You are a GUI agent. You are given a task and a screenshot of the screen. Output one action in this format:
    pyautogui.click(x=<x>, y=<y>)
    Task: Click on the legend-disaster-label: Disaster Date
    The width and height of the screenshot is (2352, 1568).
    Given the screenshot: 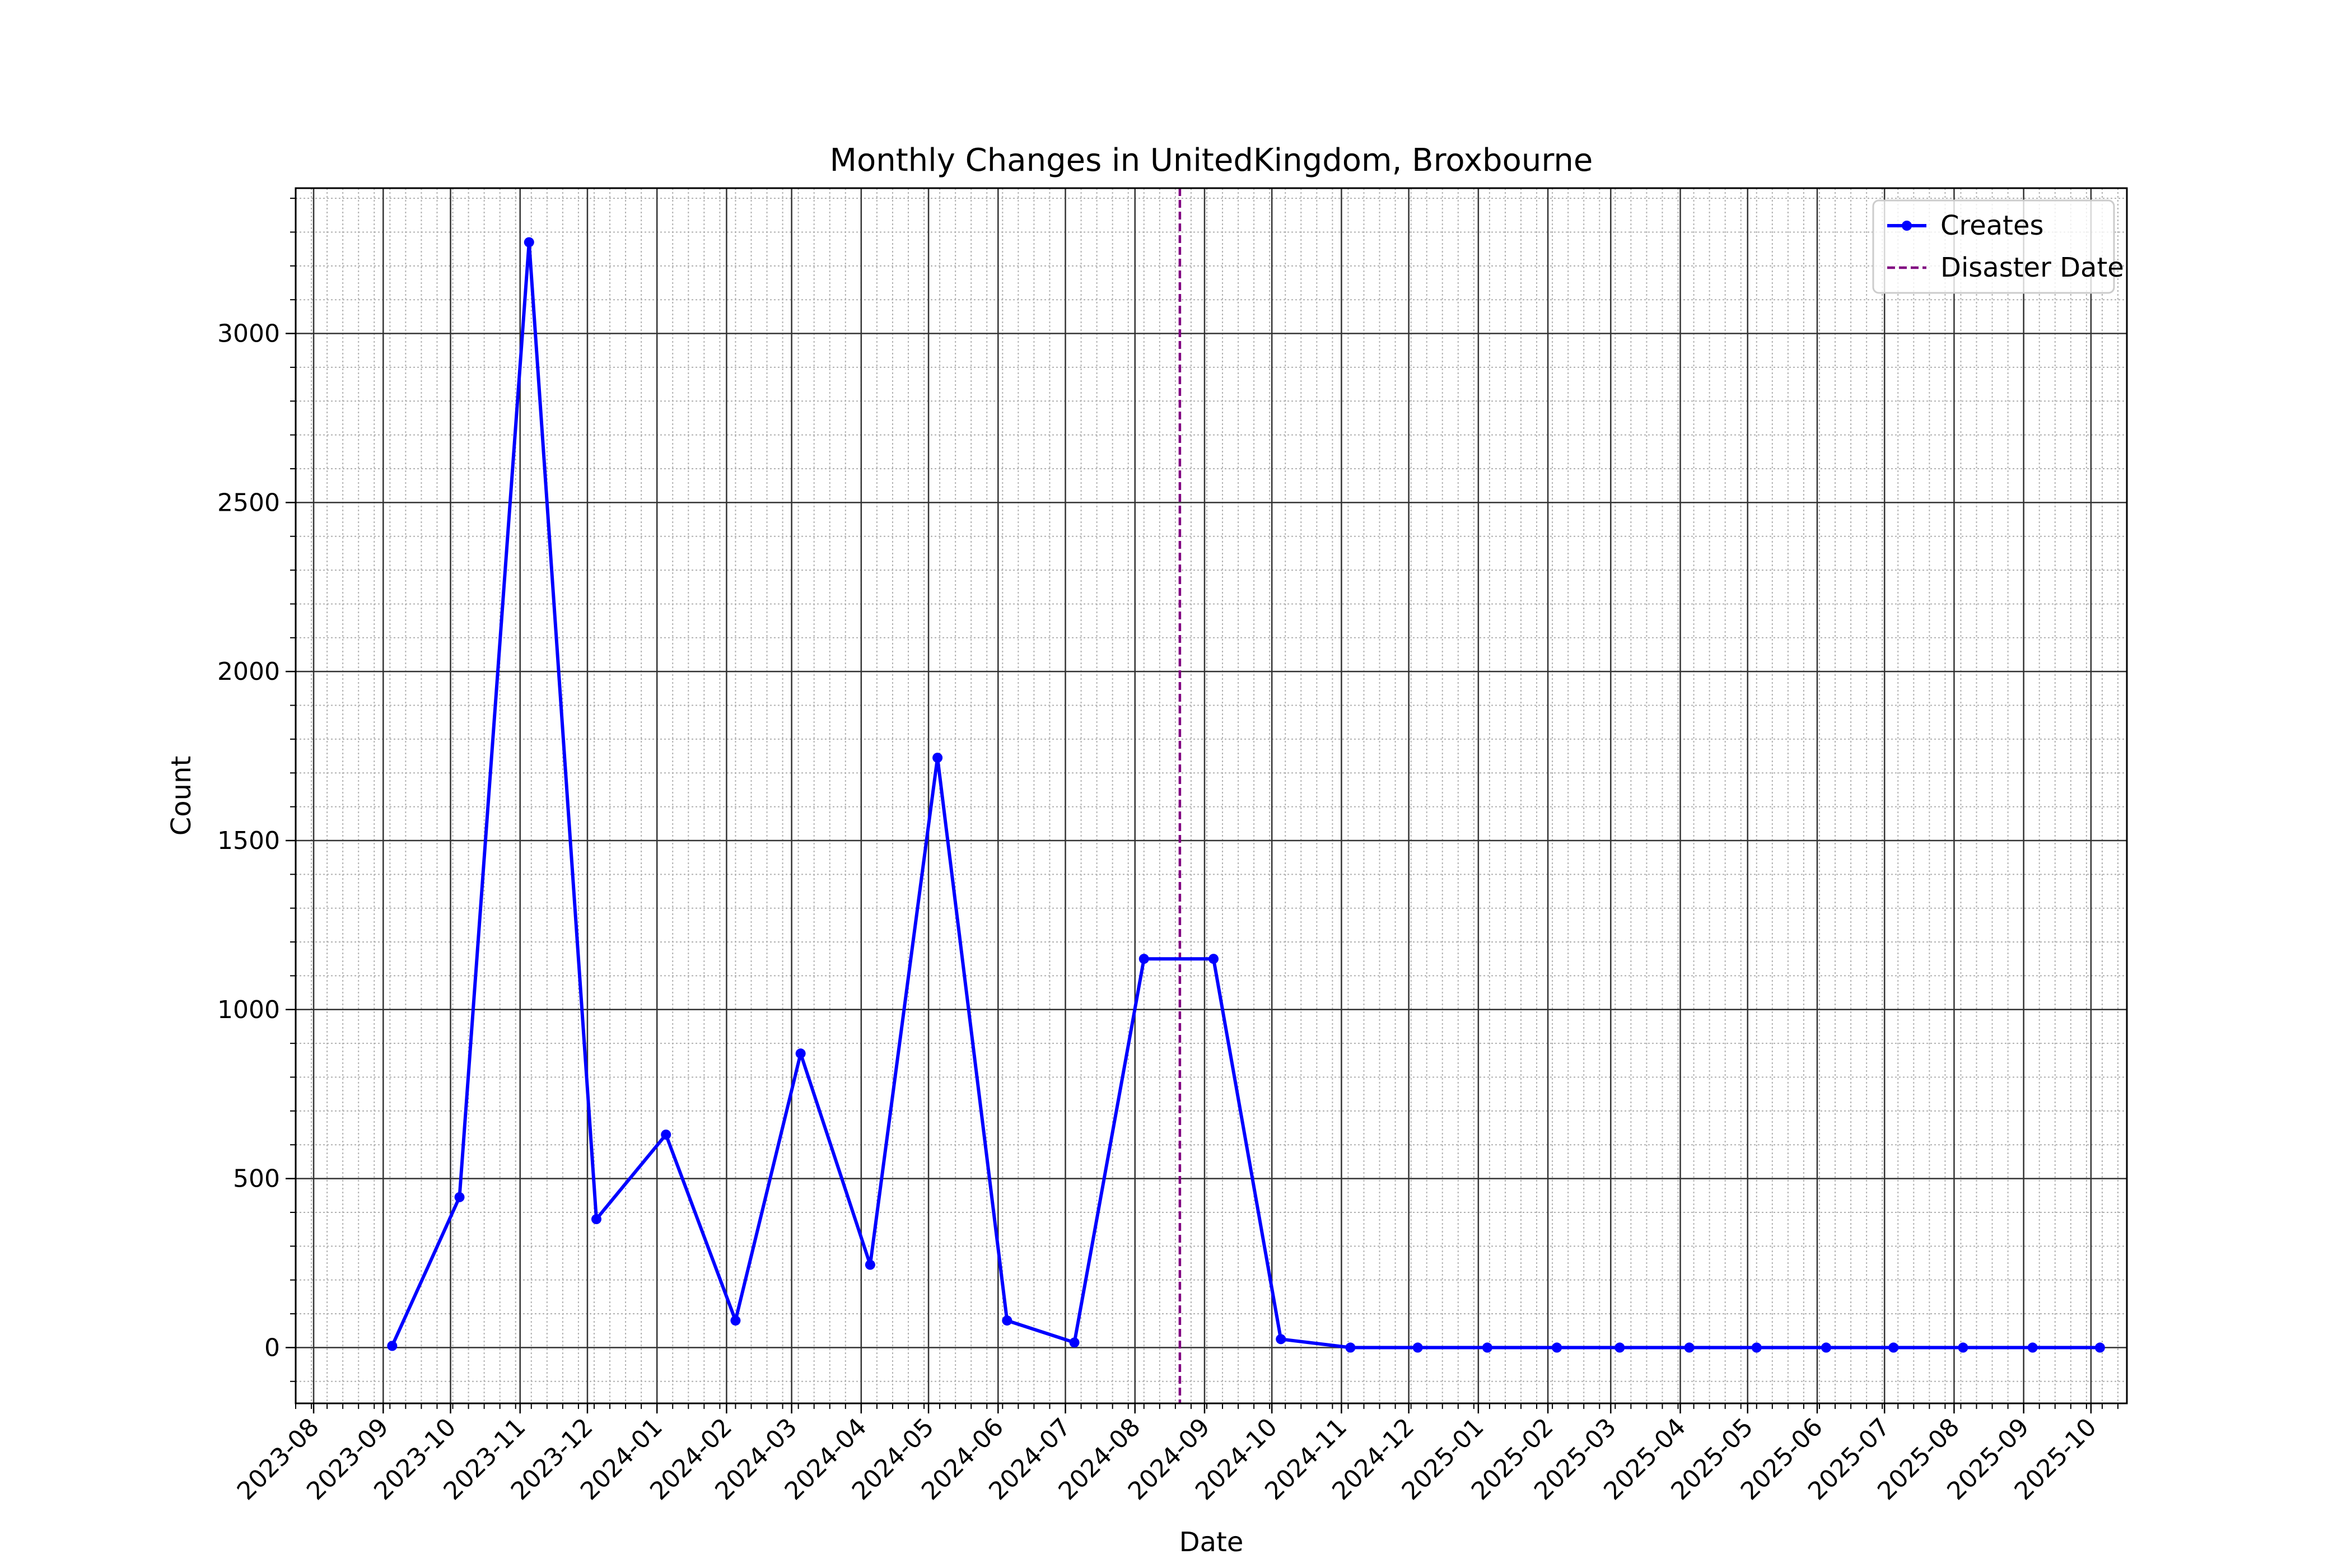 What is the action you would take?
    pyautogui.click(x=2032, y=268)
    